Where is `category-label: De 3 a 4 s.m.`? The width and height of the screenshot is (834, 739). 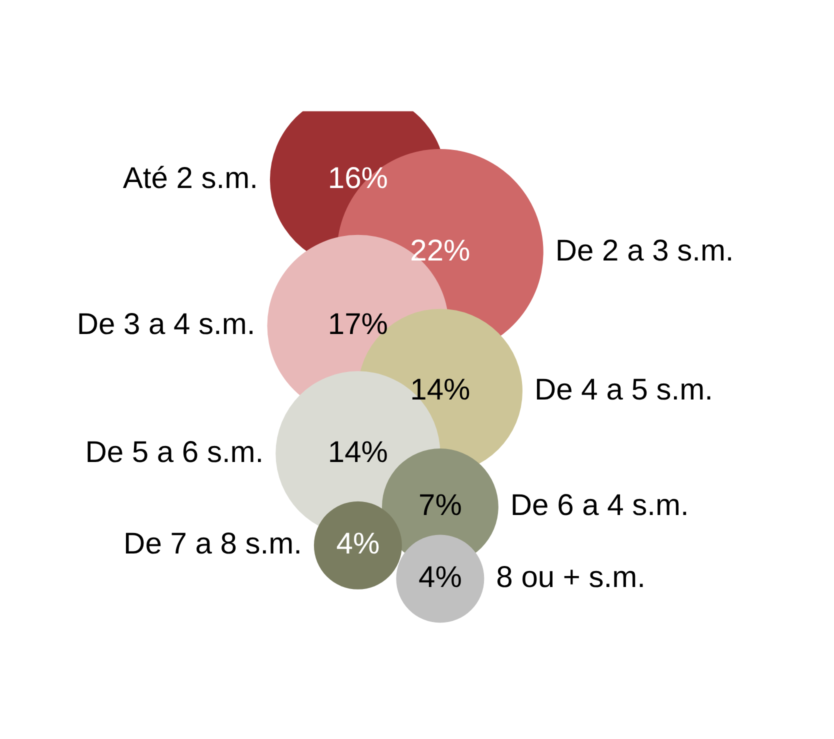
category-label: De 3 a 4 s.m. is located at coordinates (166, 324).